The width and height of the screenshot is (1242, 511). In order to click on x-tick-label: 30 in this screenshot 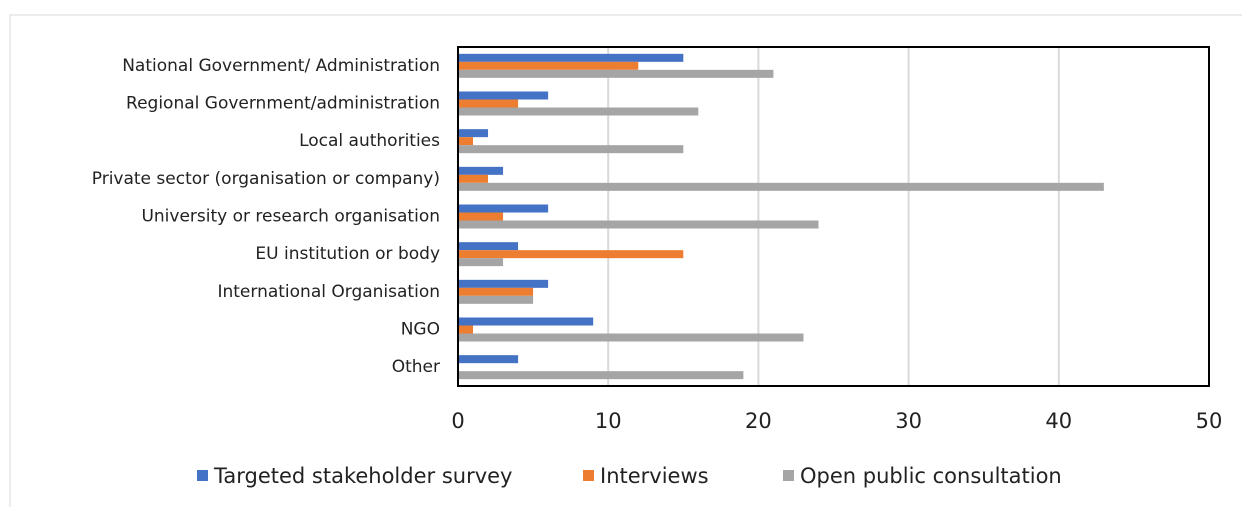, I will do `click(908, 421)`.